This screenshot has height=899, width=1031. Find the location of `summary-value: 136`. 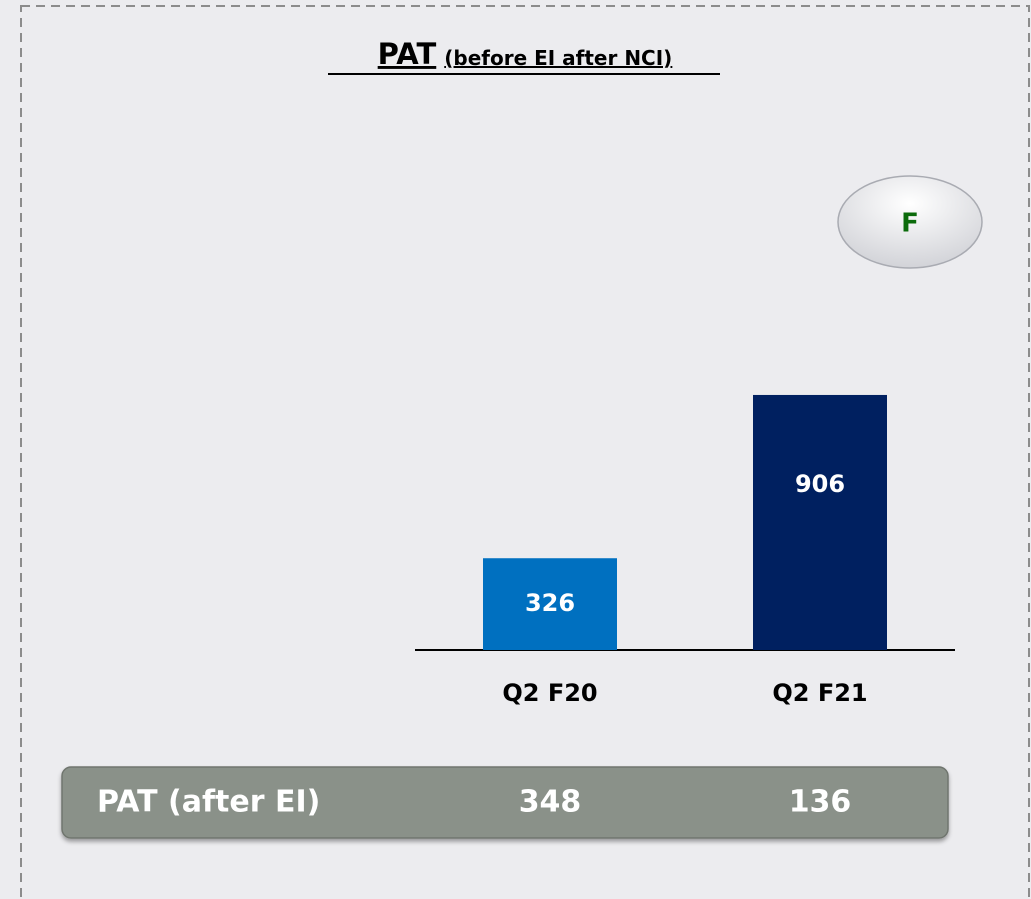

summary-value: 136 is located at coordinates (820, 802).